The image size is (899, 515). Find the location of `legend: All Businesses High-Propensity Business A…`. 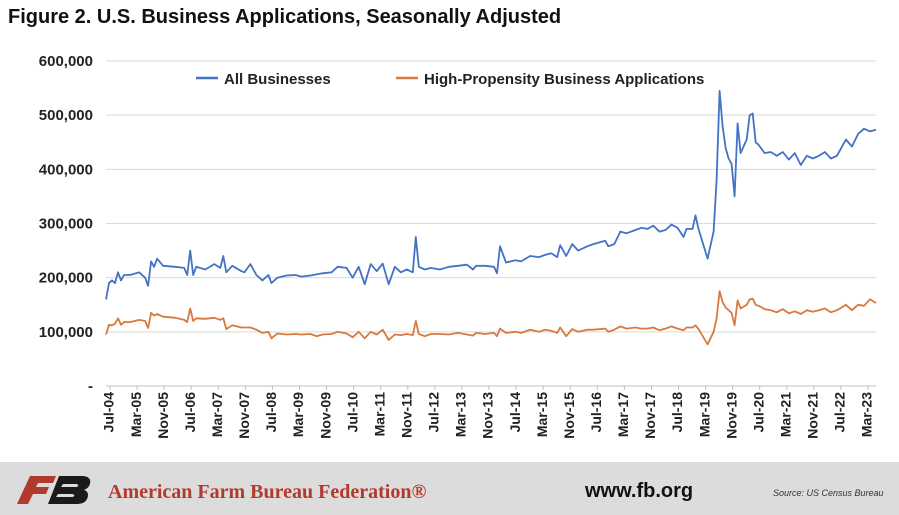

legend: All Businesses High-Propensity Business A… is located at coordinates (450, 79).